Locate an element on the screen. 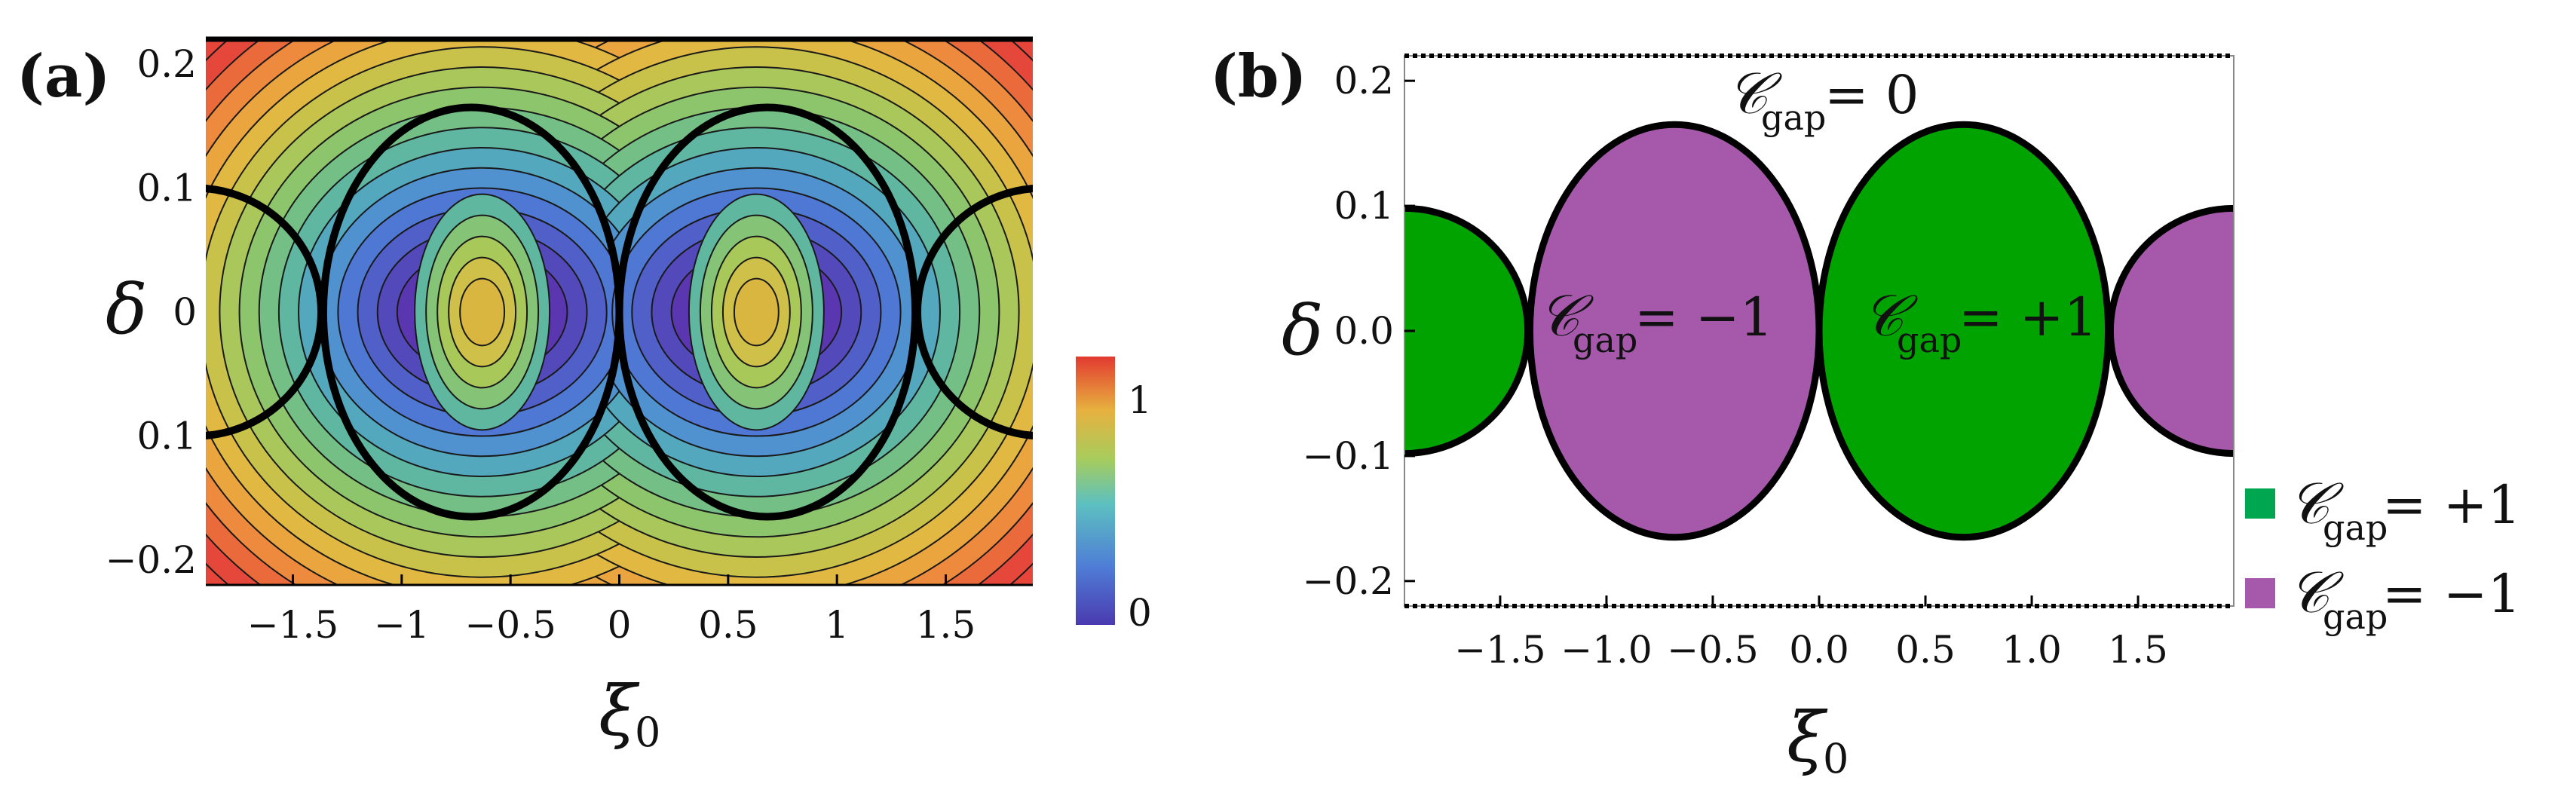  panel-b-x-tick-label-0: −1.5 is located at coordinates (1499, 650).